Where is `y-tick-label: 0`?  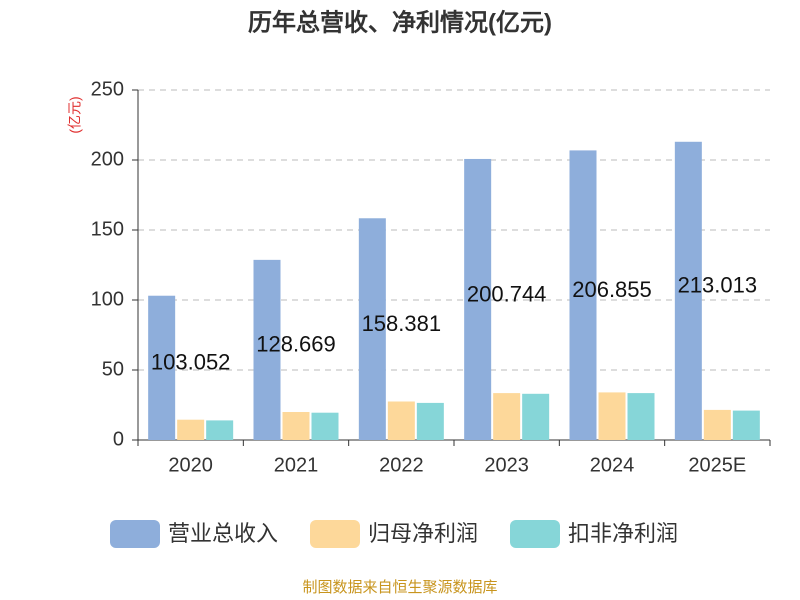 y-tick-label: 0 is located at coordinates (118, 439).